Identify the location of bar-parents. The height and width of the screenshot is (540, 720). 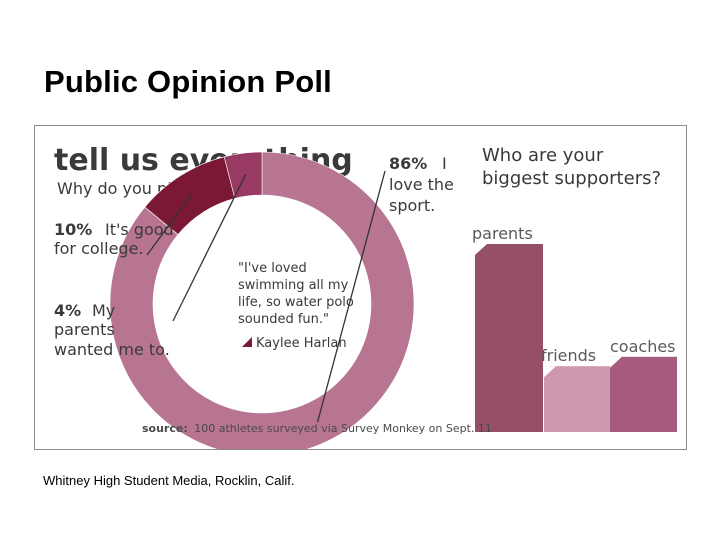
(509, 338).